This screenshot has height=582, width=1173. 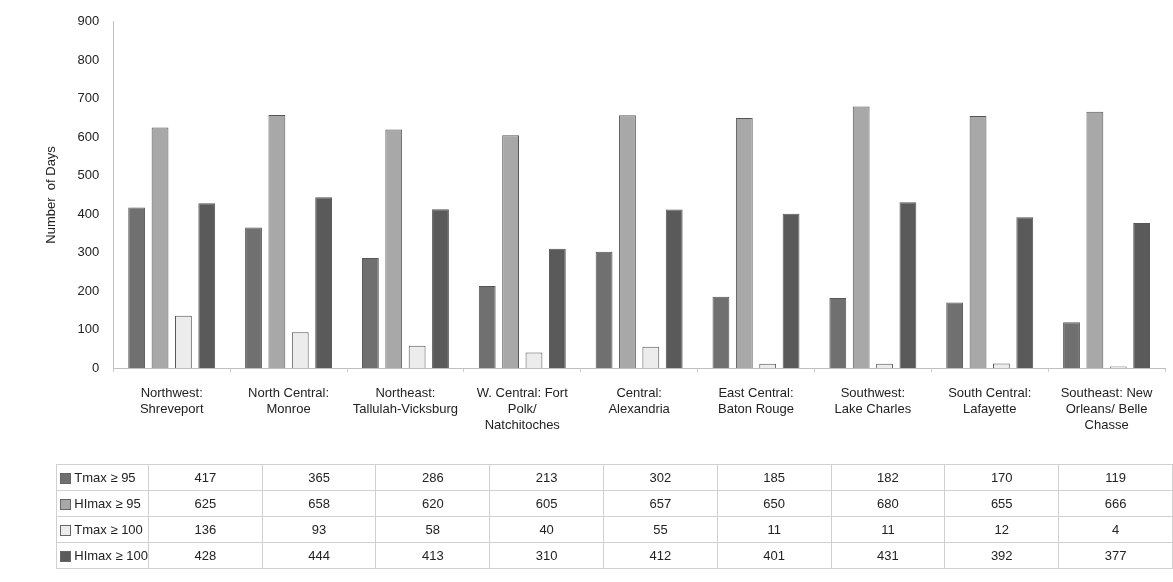 I want to click on x-tick-label: Southwest: Lake Charles, so click(x=873, y=400).